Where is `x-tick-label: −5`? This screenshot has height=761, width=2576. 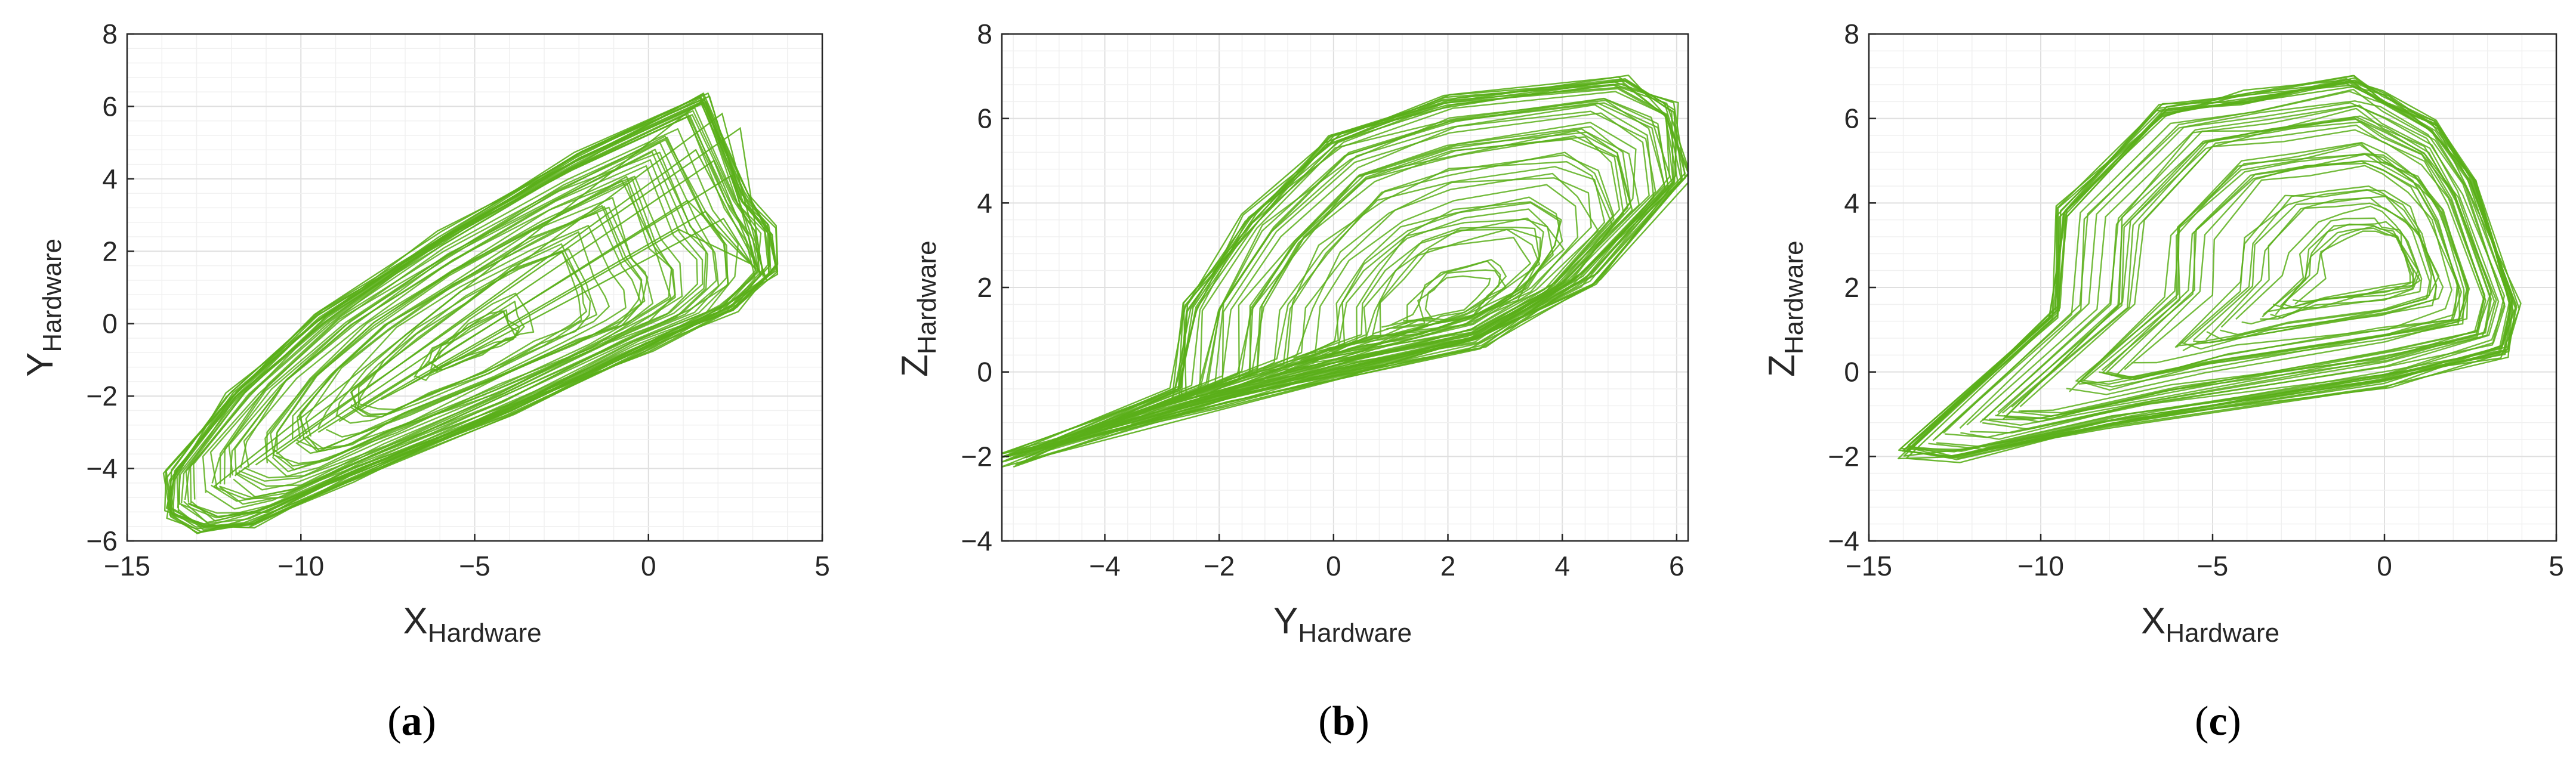
x-tick-label: −5 is located at coordinates (474, 565).